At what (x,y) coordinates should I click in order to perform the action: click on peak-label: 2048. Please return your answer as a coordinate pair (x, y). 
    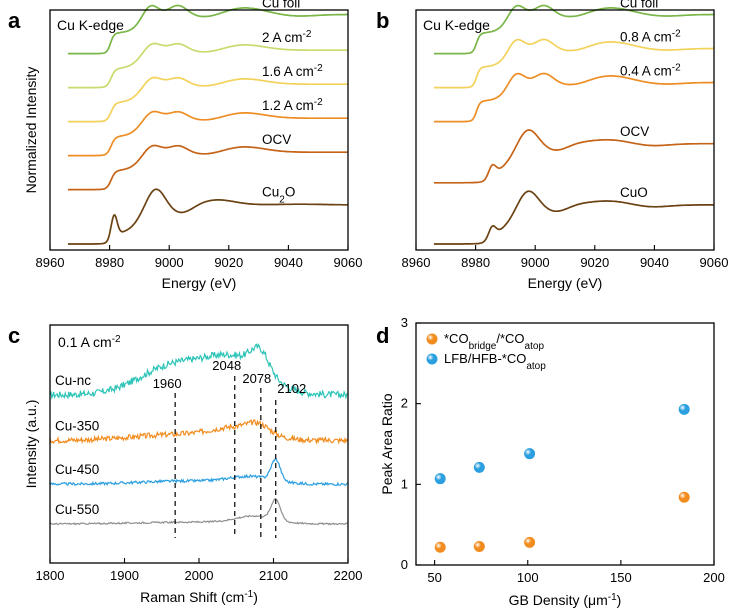
    Looking at the image, I should click on (226, 365).